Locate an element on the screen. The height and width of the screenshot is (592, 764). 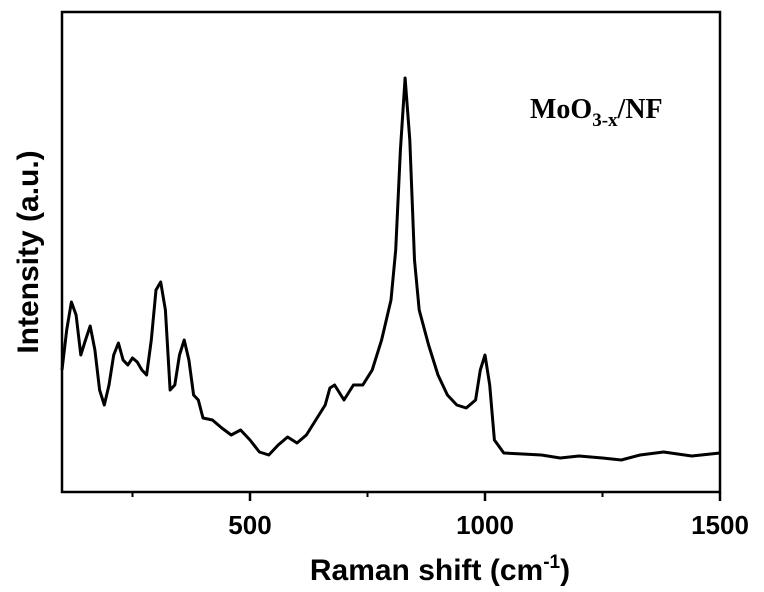
annotation-text: MoO is located at coordinates (561, 109).